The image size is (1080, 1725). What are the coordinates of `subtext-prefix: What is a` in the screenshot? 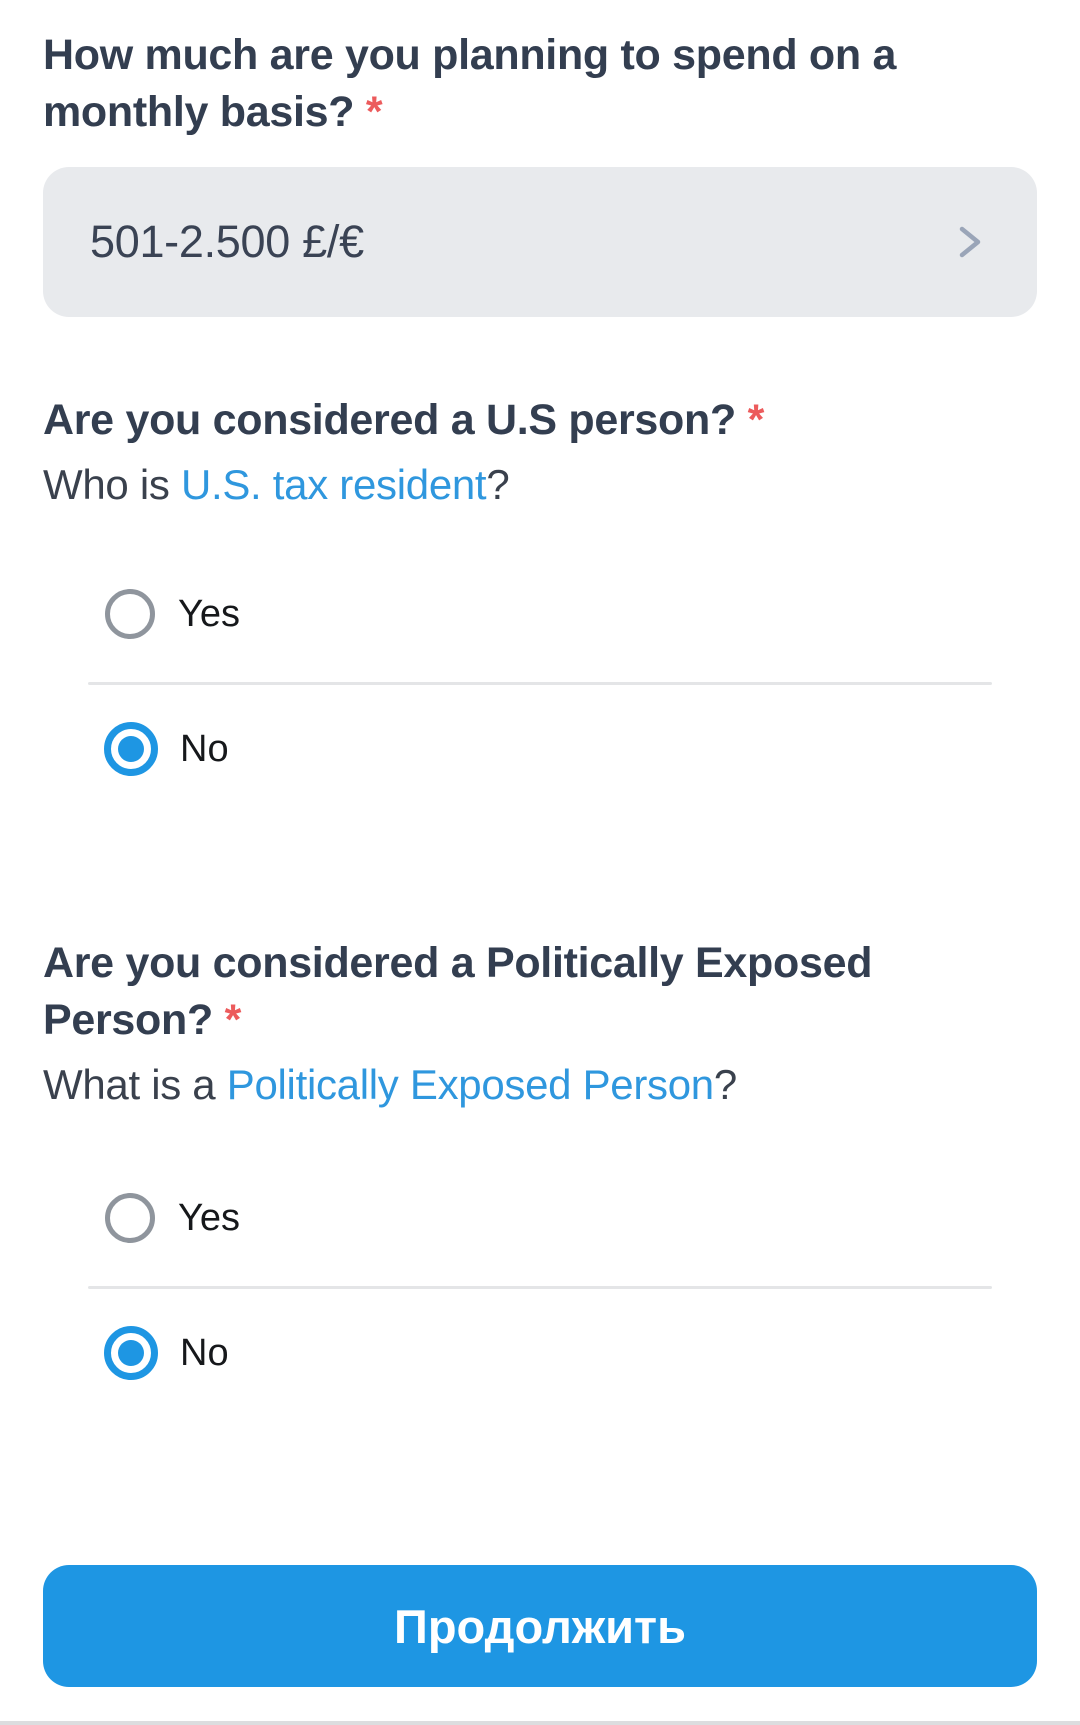 It's located at (135, 1084).